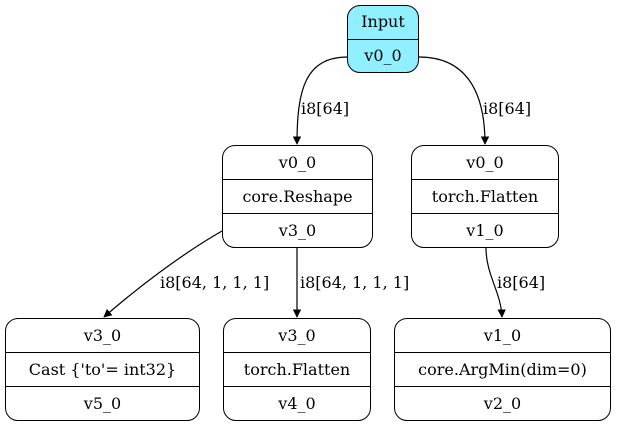 The height and width of the screenshot is (427, 617). Describe the element at coordinates (454, 100) in the screenshot. I see `edge-input-to-flatten` at that location.